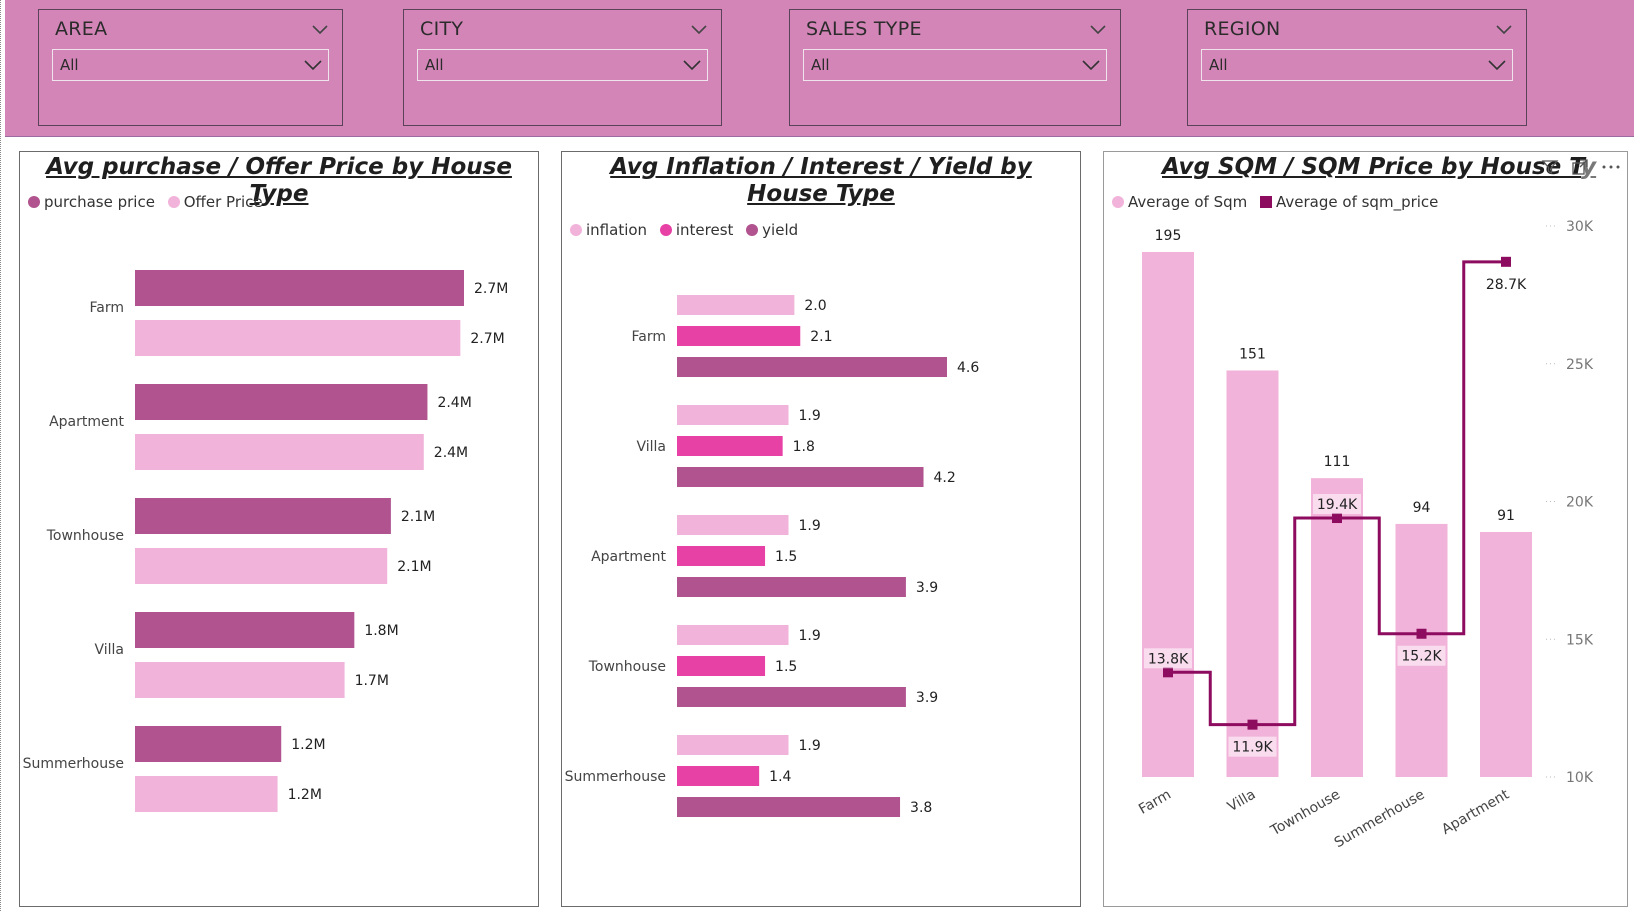  I want to click on y-right-tick-label: 30K, so click(1580, 227).